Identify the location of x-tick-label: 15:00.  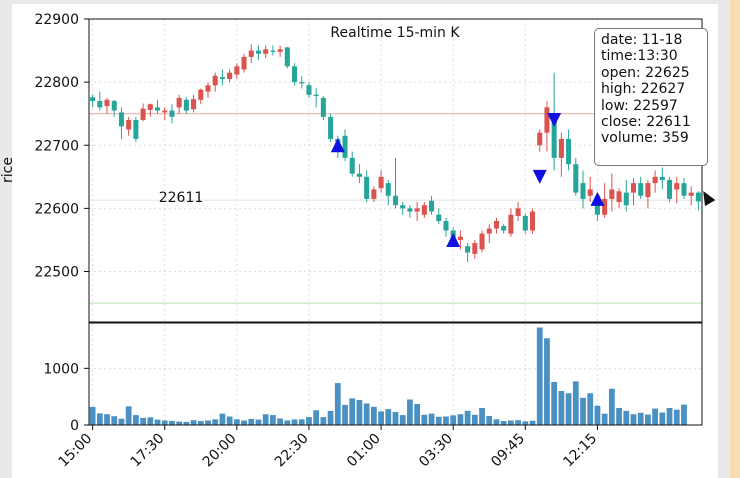
(76, 451).